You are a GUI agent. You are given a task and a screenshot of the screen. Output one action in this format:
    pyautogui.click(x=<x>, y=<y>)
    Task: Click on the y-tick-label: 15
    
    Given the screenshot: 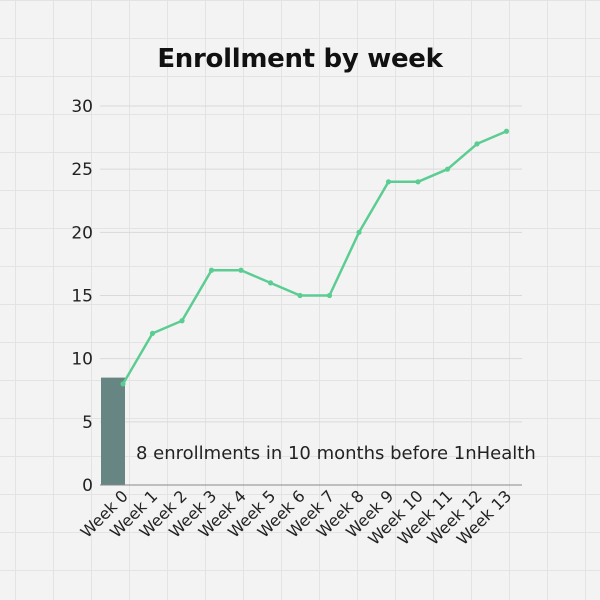 What is the action you would take?
    pyautogui.click(x=82, y=297)
    